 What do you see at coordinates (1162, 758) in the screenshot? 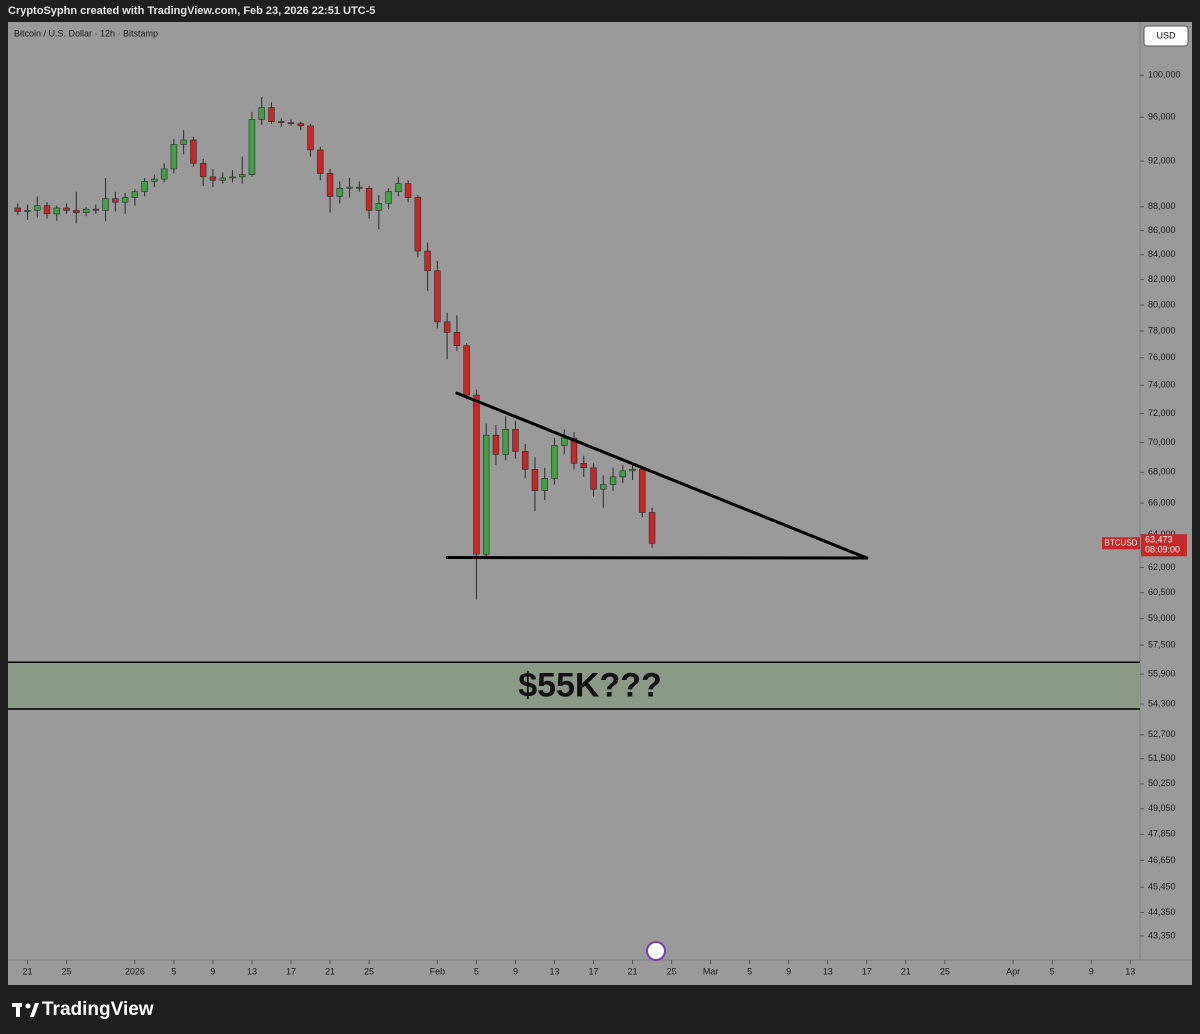
I see `y-tick-label: 51,500` at bounding box center [1162, 758].